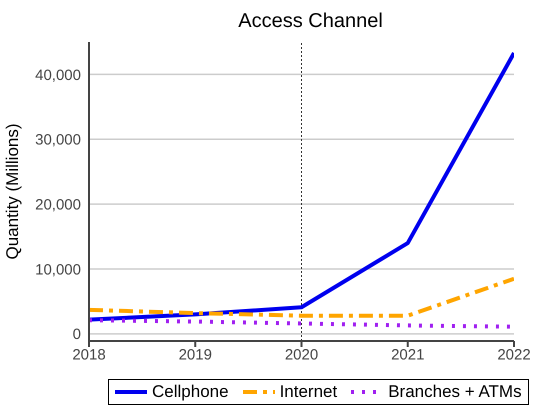  I want to click on y-tick-label: 40,000, so click(58, 75).